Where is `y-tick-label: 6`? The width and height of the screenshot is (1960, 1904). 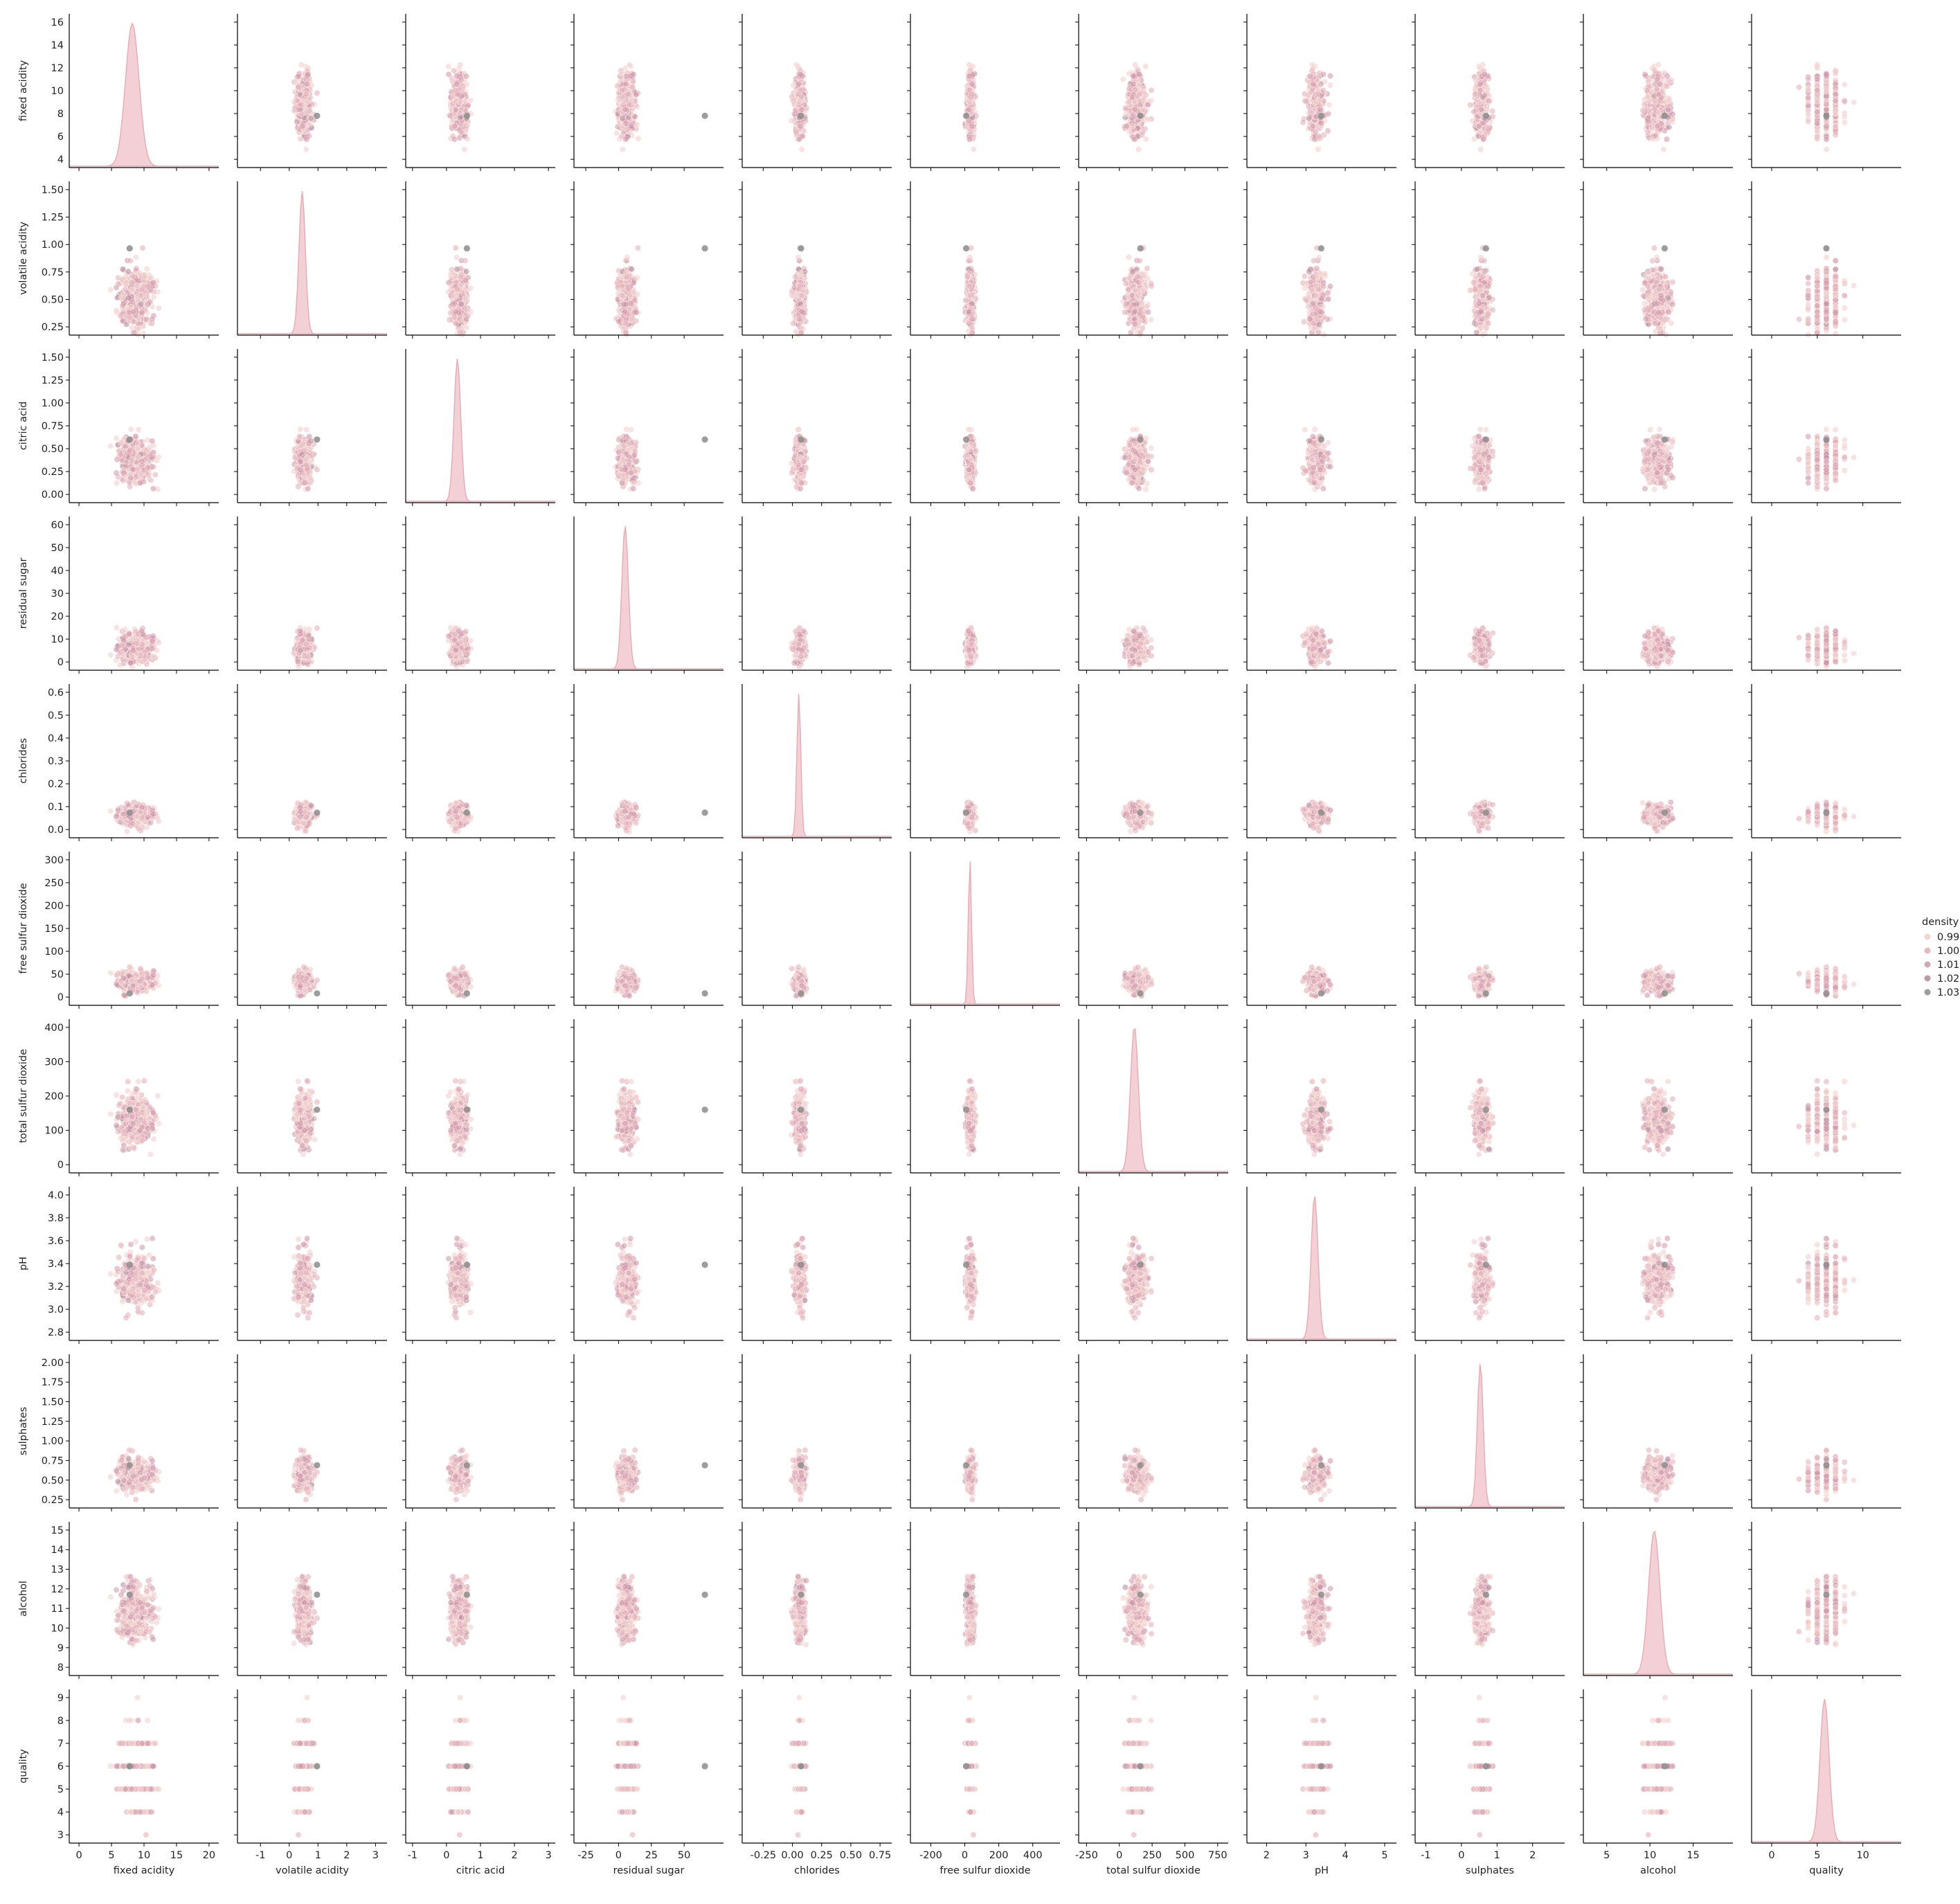 y-tick-label: 6 is located at coordinates (60, 137).